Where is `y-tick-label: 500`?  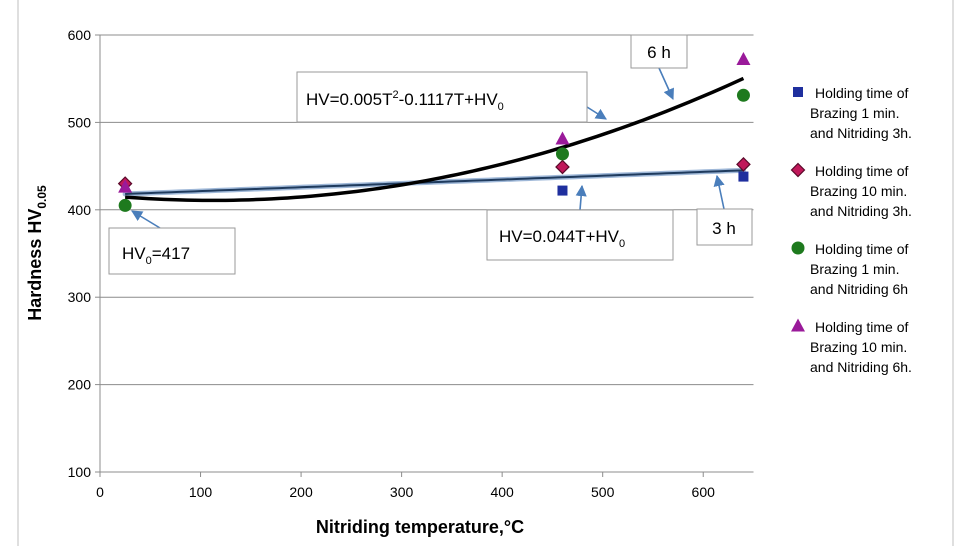 y-tick-label: 500 is located at coordinates (80, 122).